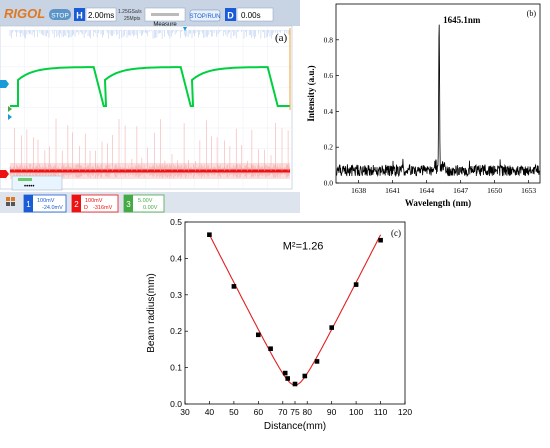 The image size is (550, 448). I want to click on ch3-marker-icon, so click(10, 109).